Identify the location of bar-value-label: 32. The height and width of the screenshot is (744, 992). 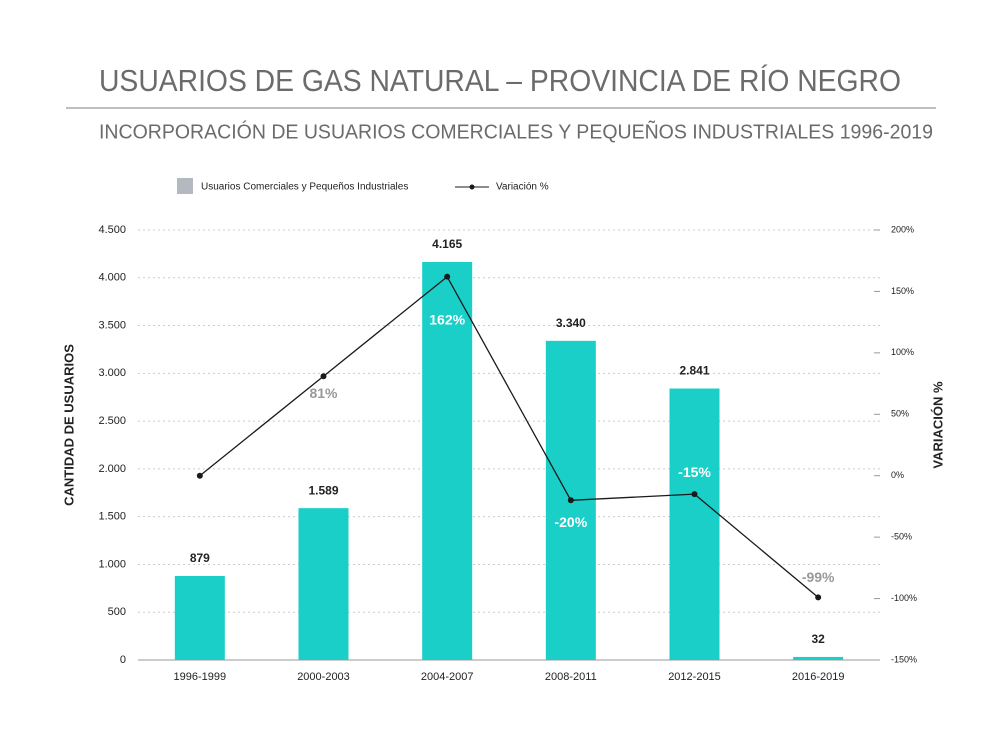
(818, 639).